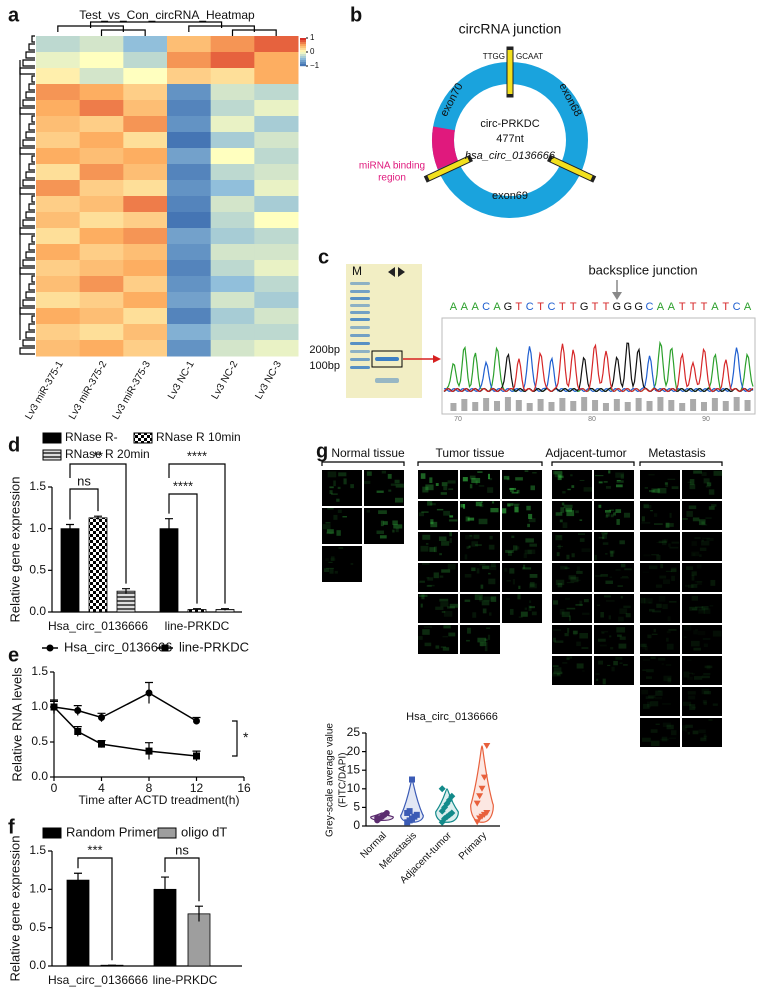  What do you see at coordinates (598, 368) in the screenshot?
I see `trace` at bounding box center [598, 368].